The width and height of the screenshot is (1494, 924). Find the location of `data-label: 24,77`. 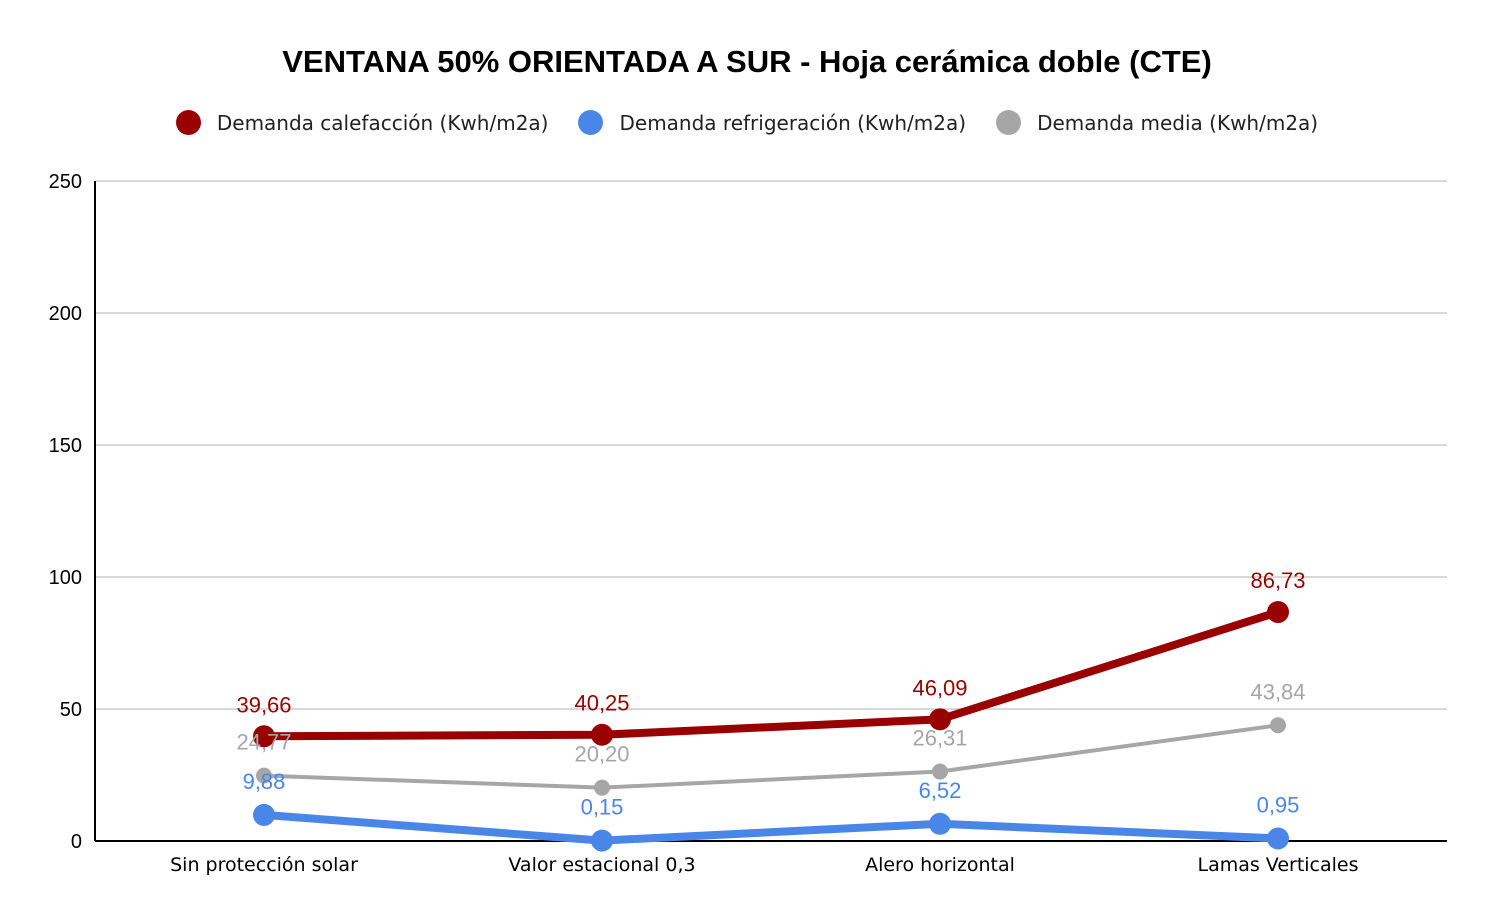

data-label: 24,77 is located at coordinates (263, 742).